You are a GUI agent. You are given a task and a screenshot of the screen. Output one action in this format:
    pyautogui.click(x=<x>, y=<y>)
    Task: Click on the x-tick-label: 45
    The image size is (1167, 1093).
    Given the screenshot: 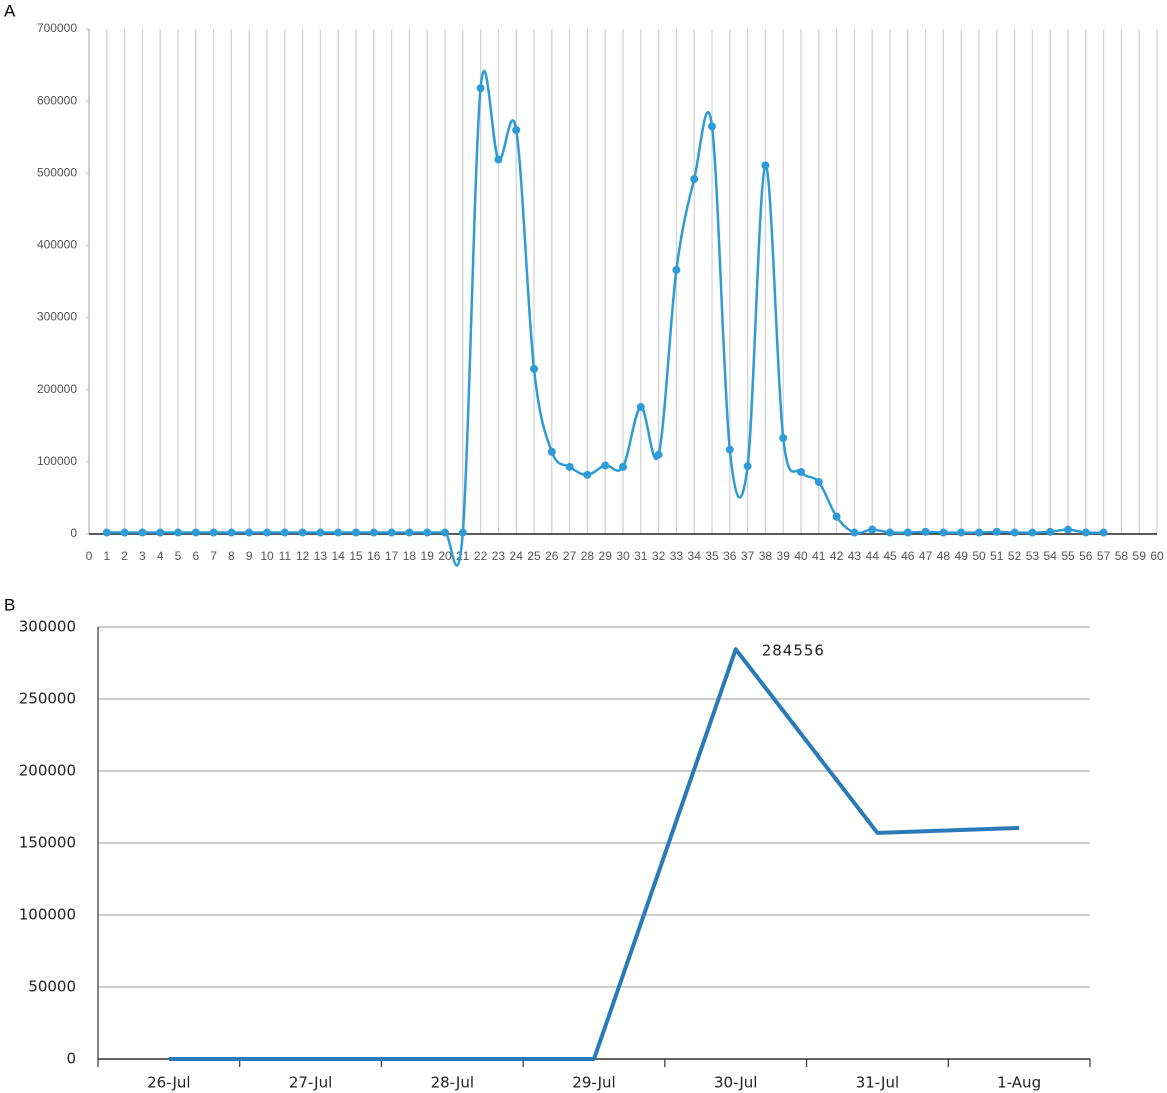 What is the action you would take?
    pyautogui.click(x=890, y=556)
    